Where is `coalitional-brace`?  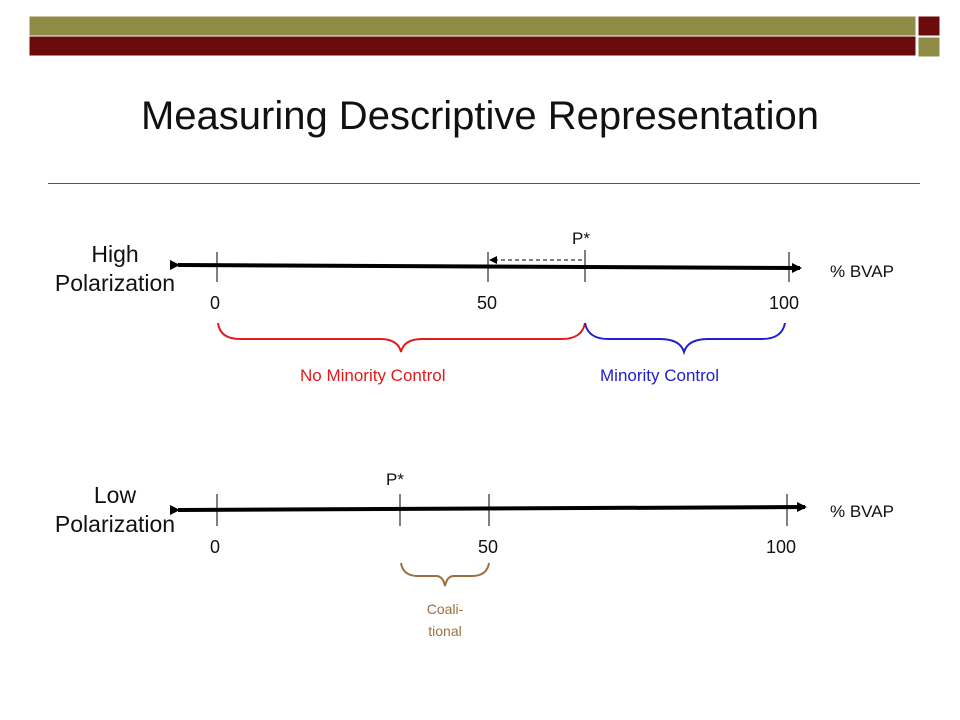 coalitional-brace is located at coordinates (445, 574).